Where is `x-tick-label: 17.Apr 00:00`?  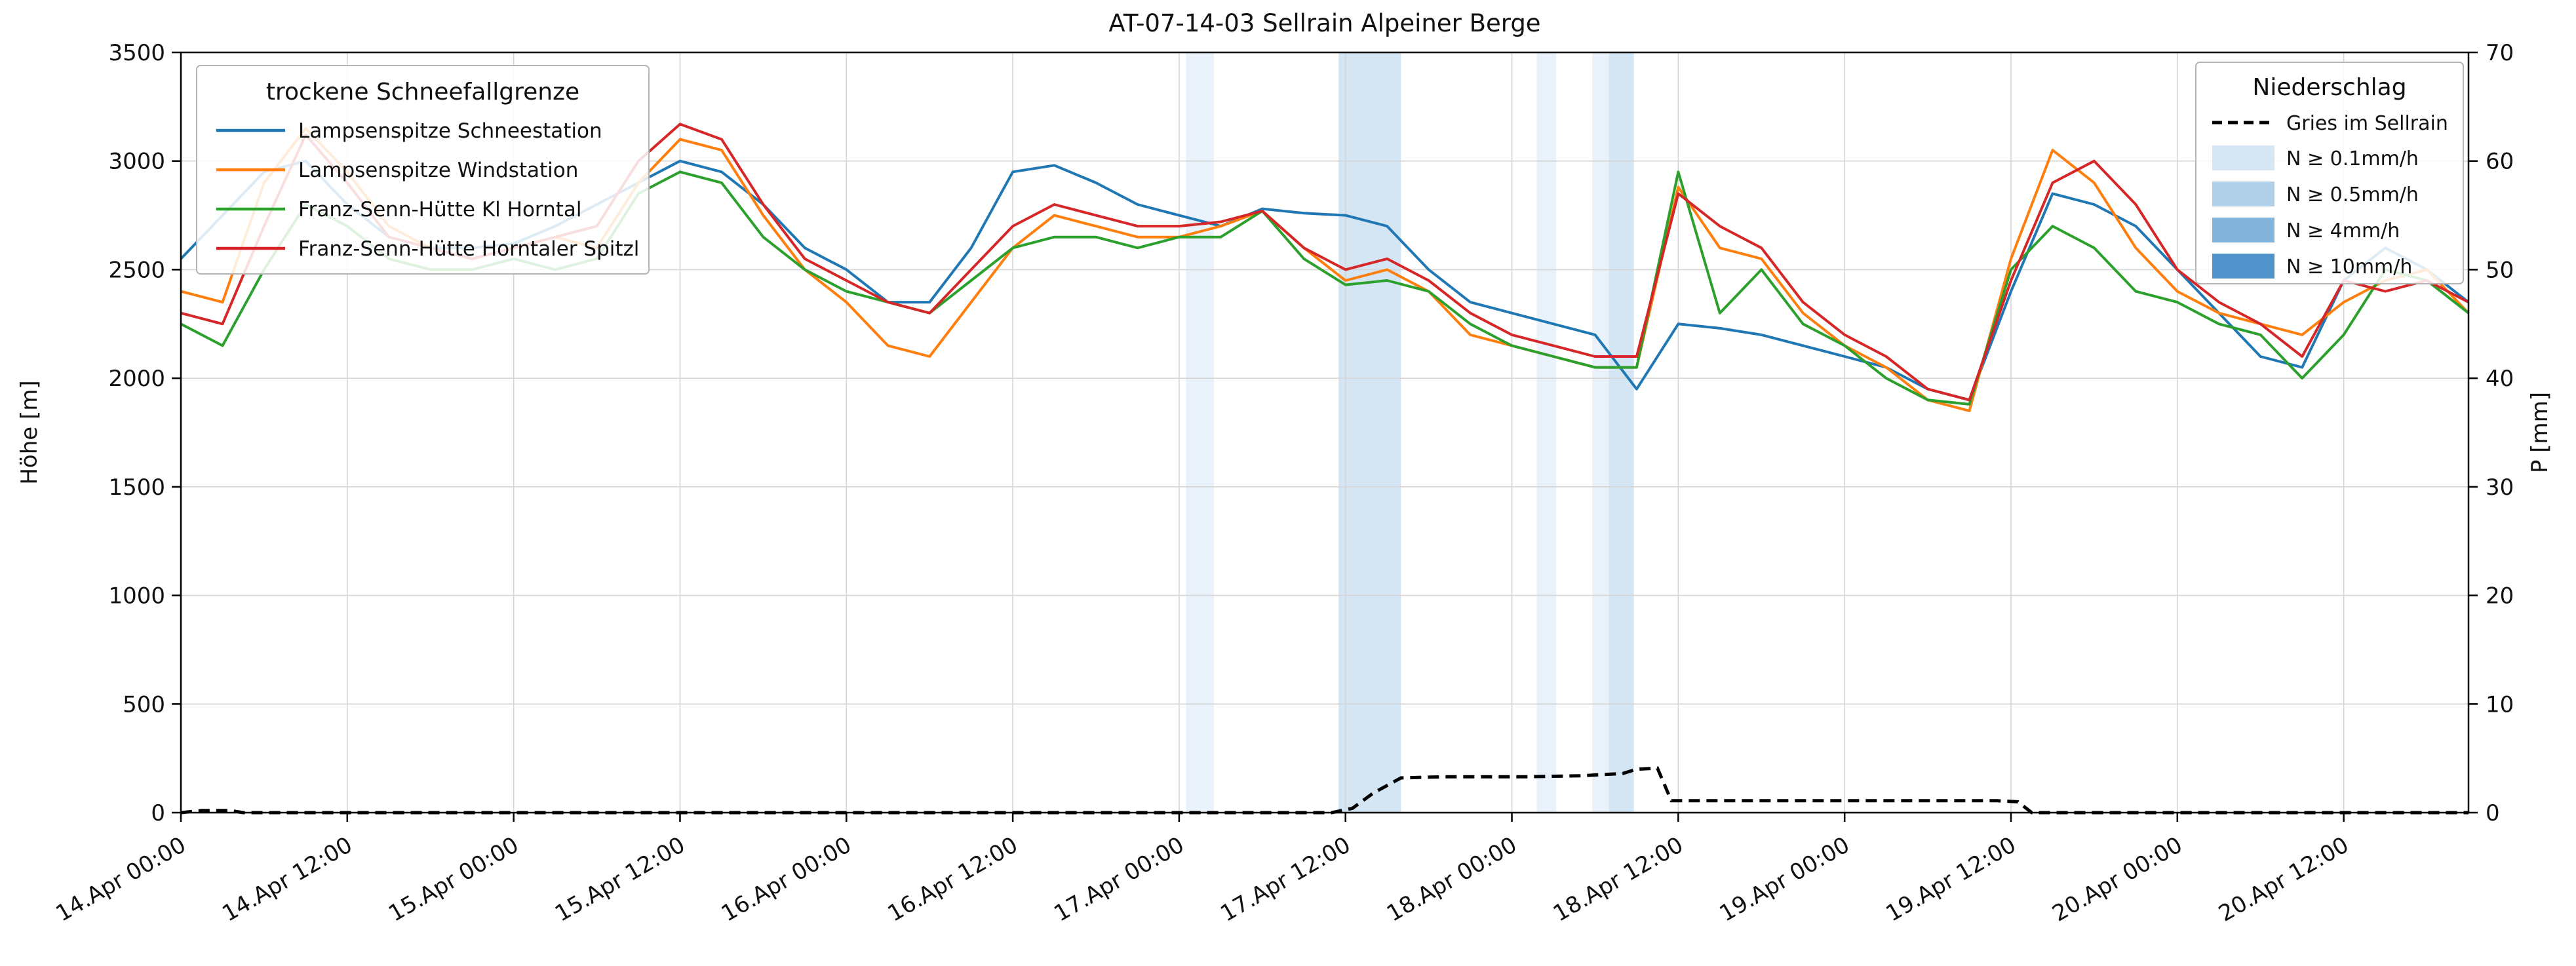
x-tick-label: 17.Apr 00:00 is located at coordinates (1118, 879).